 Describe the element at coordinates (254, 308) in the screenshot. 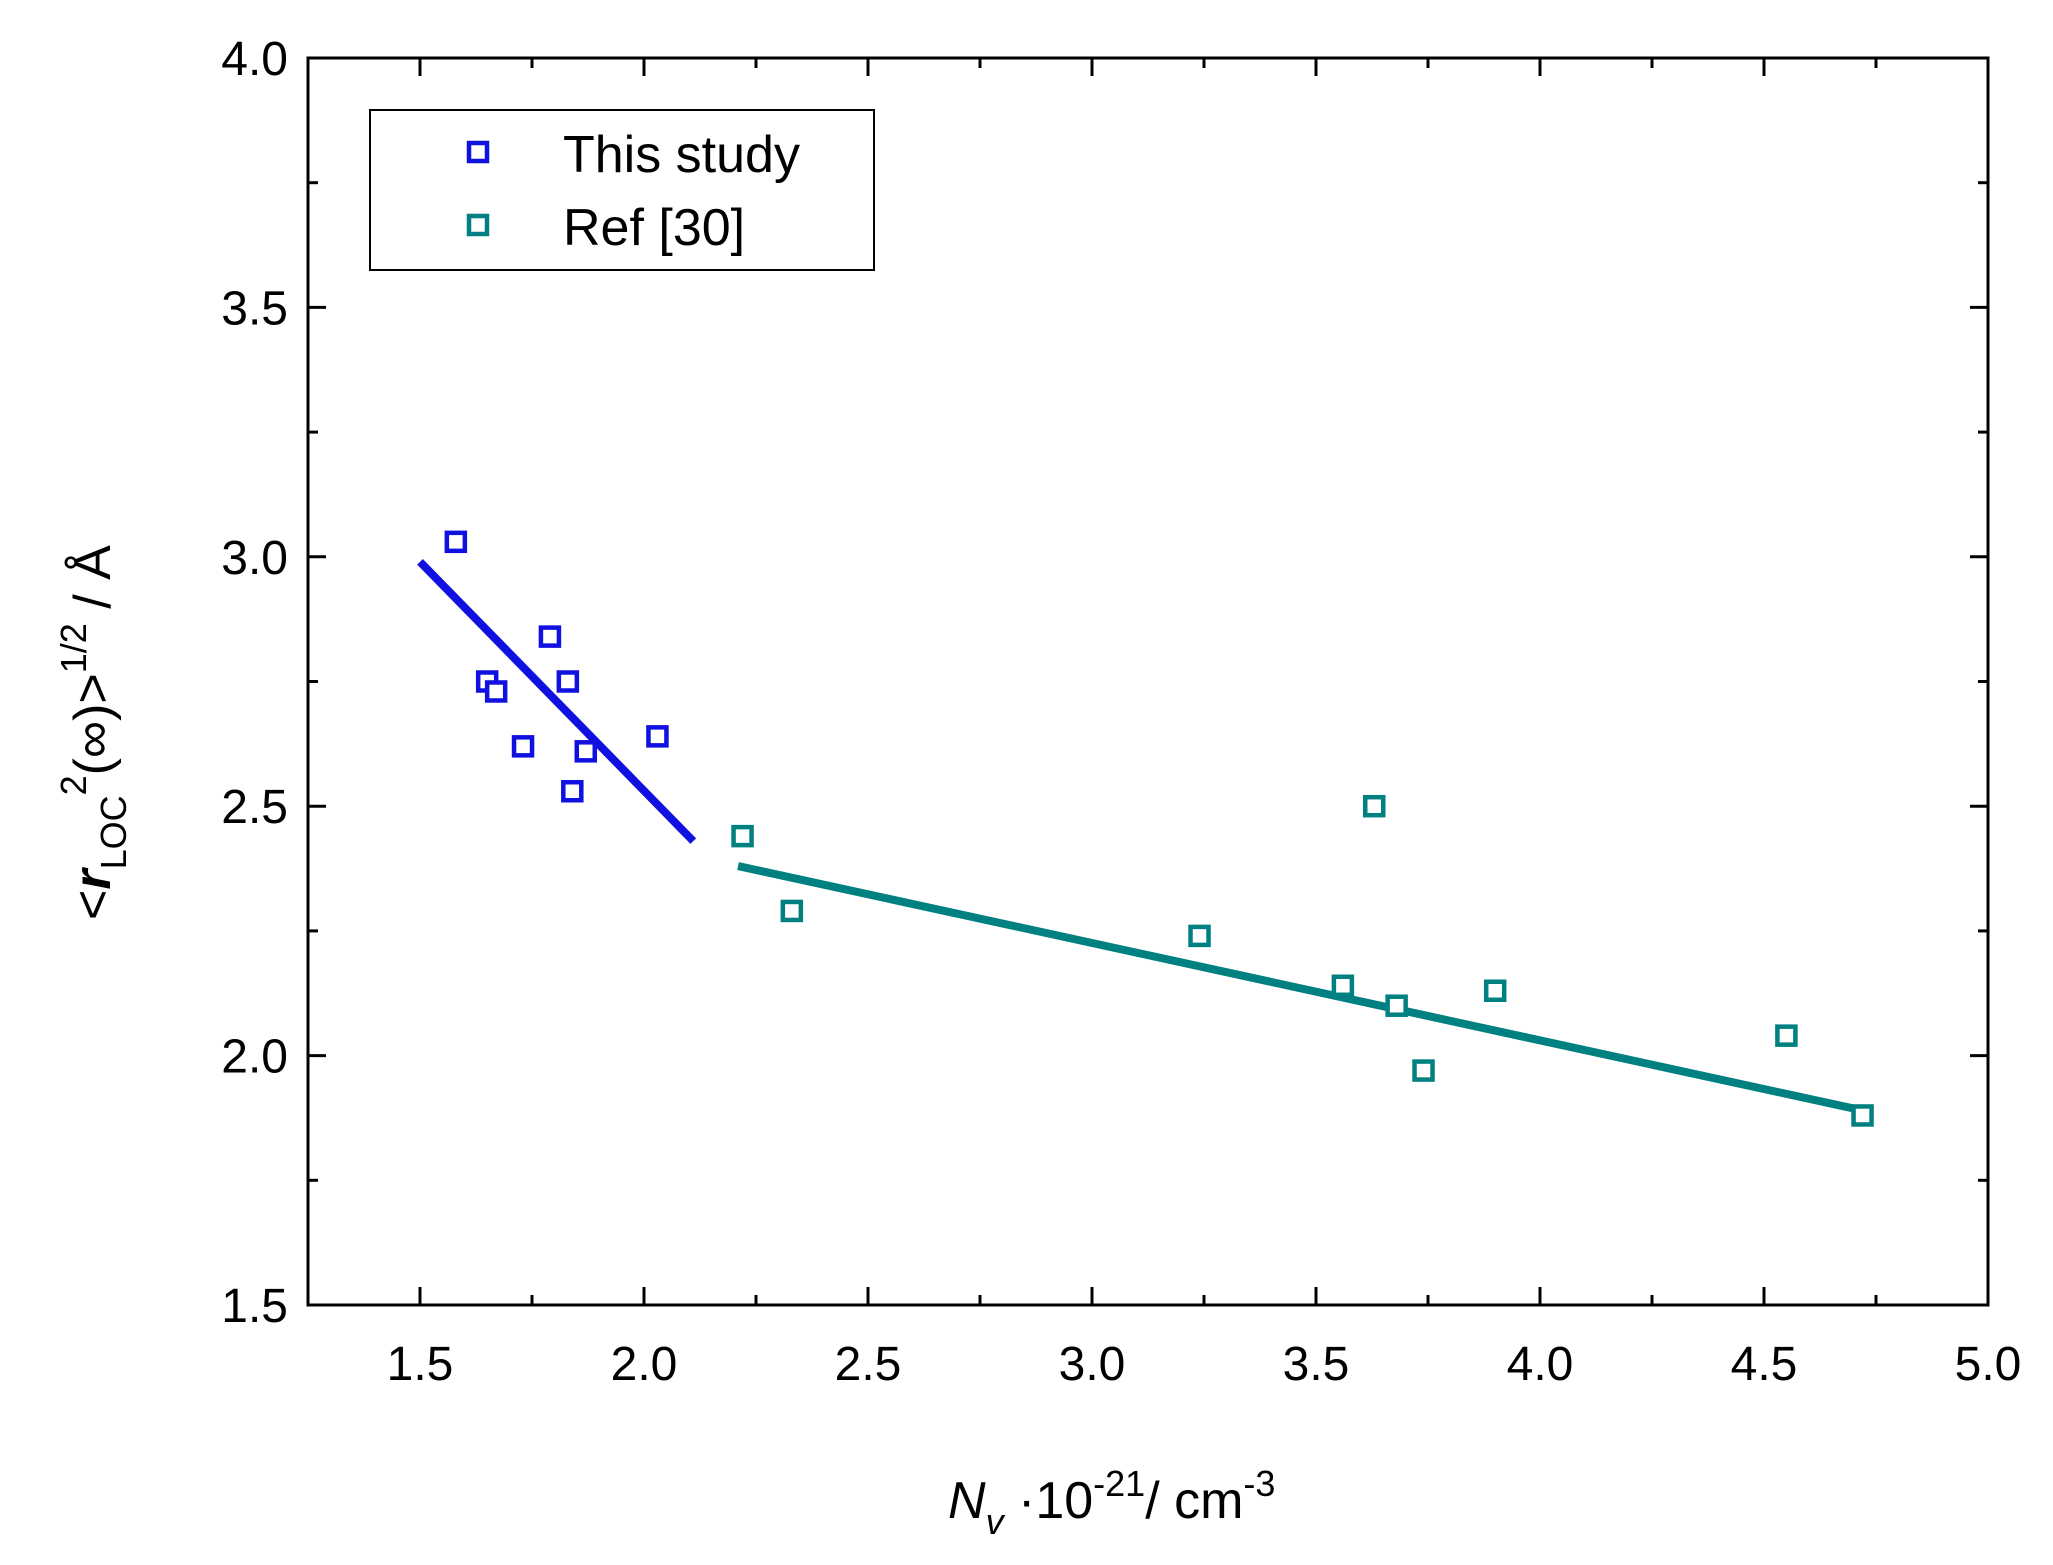

I see `y-tick-label: 3.5` at that location.